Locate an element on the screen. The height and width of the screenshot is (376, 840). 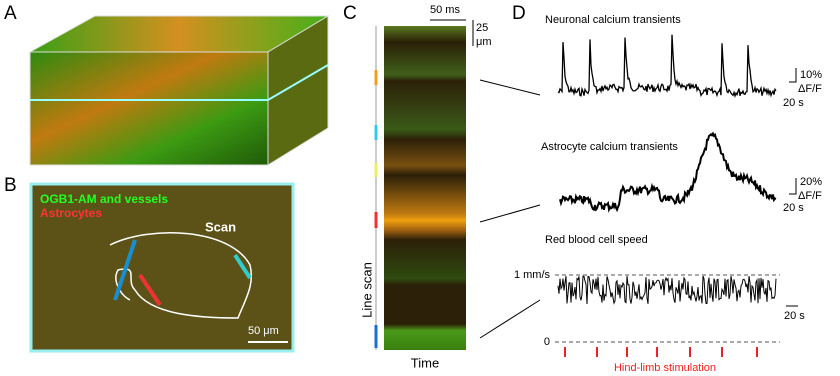
plane-line is located at coordinates (179, 82).